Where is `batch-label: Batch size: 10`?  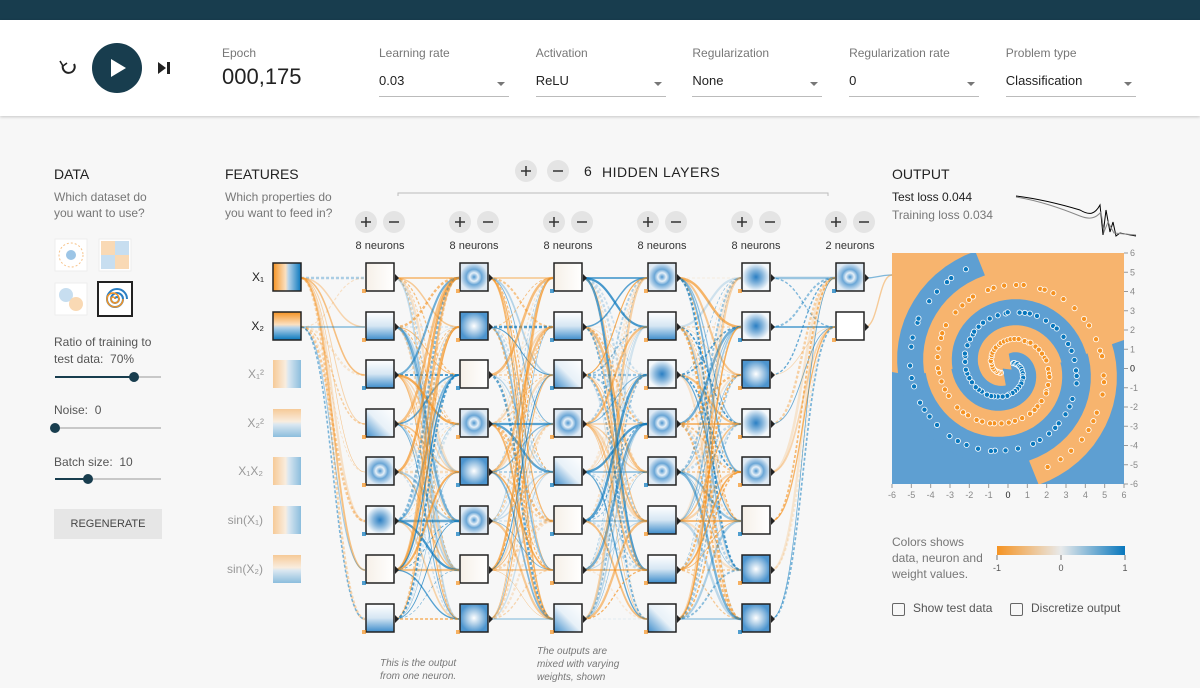 batch-label: Batch size: 10 is located at coordinates (93, 462).